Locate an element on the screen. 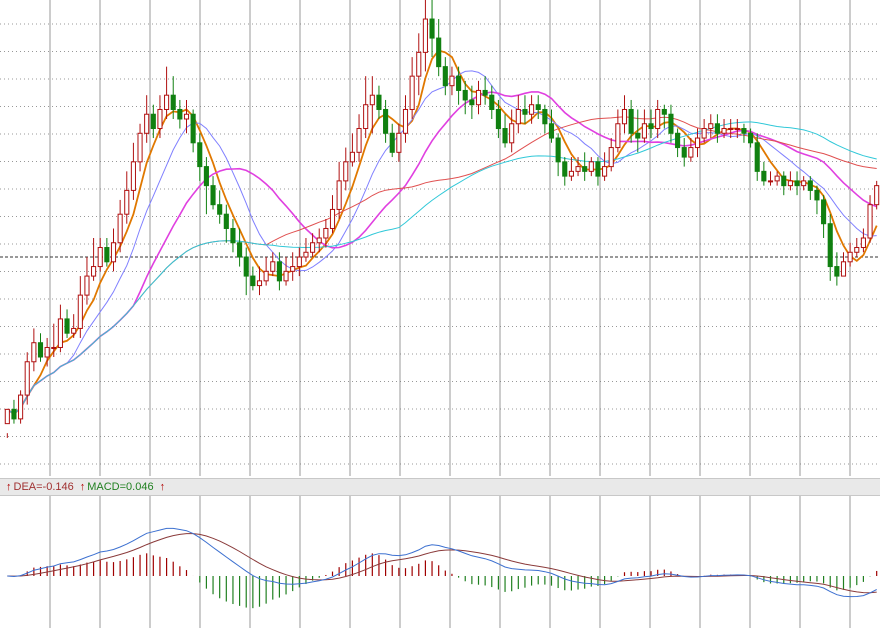 The width and height of the screenshot is (880, 628). macd-label: MACD=0.046 is located at coordinates (120, 487).